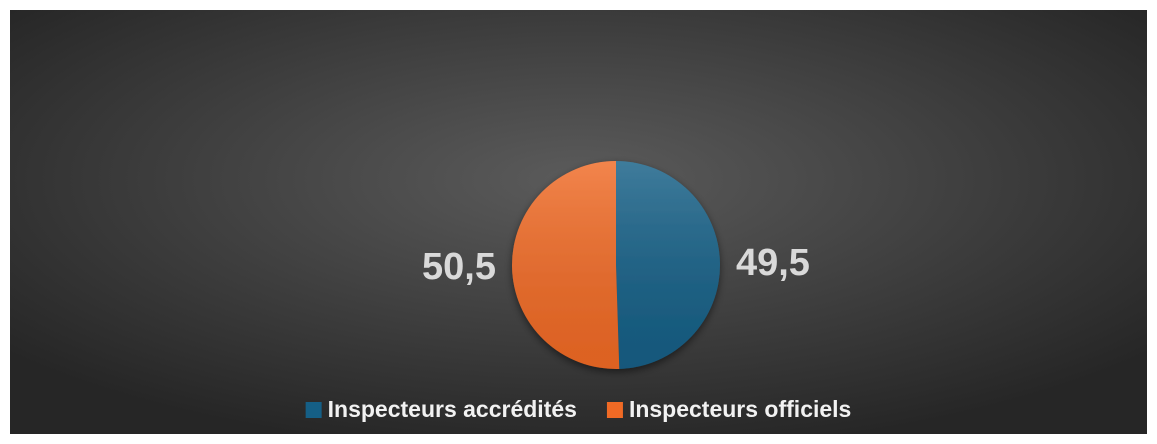 The image size is (1157, 444). What do you see at coordinates (452, 409) in the screenshot?
I see `legend-label: Inspecteurs accrédités` at bounding box center [452, 409].